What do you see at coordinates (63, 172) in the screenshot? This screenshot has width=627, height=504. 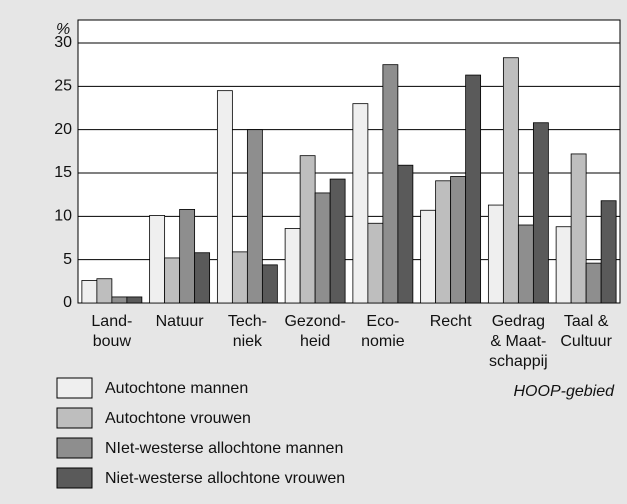 I see `y-tick-label: 15` at bounding box center [63, 172].